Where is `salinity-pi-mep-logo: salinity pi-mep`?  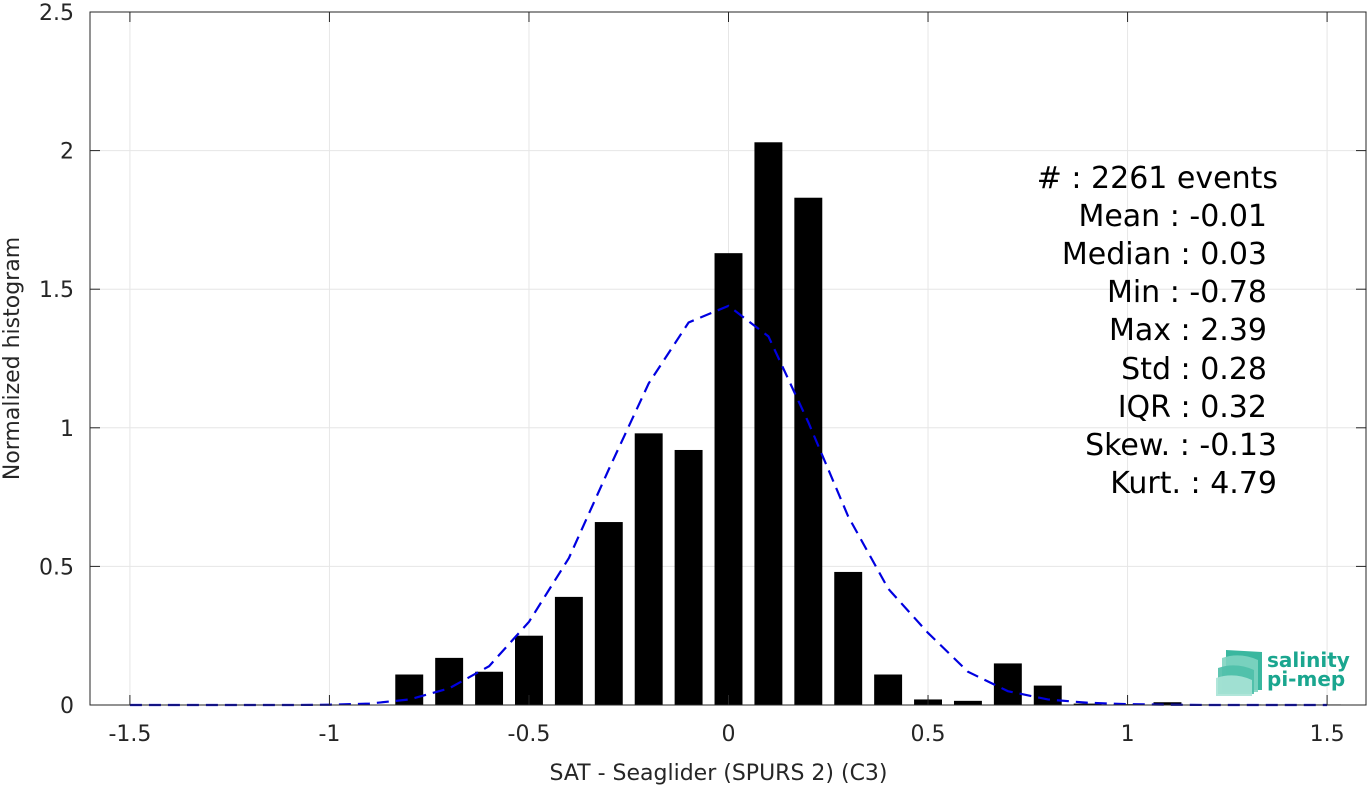
salinity-pi-mep-logo: salinity pi-mep is located at coordinates (1283, 672).